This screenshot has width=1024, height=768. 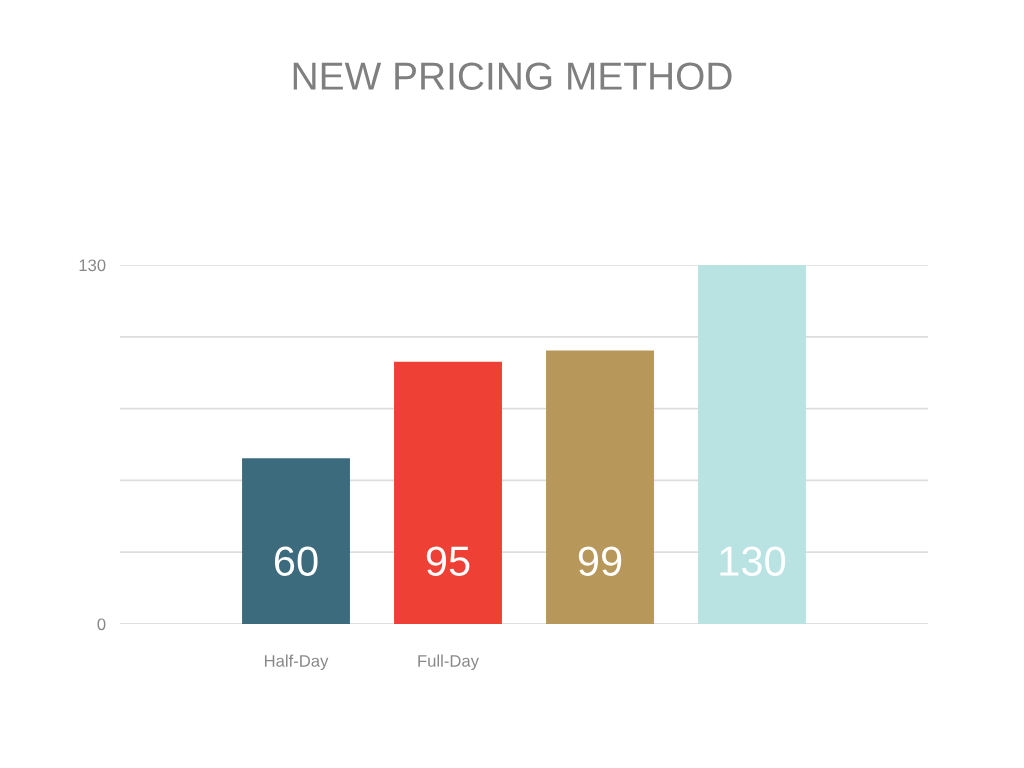 What do you see at coordinates (512, 76) in the screenshot?
I see `chart-title: NEW PRICING METHOD` at bounding box center [512, 76].